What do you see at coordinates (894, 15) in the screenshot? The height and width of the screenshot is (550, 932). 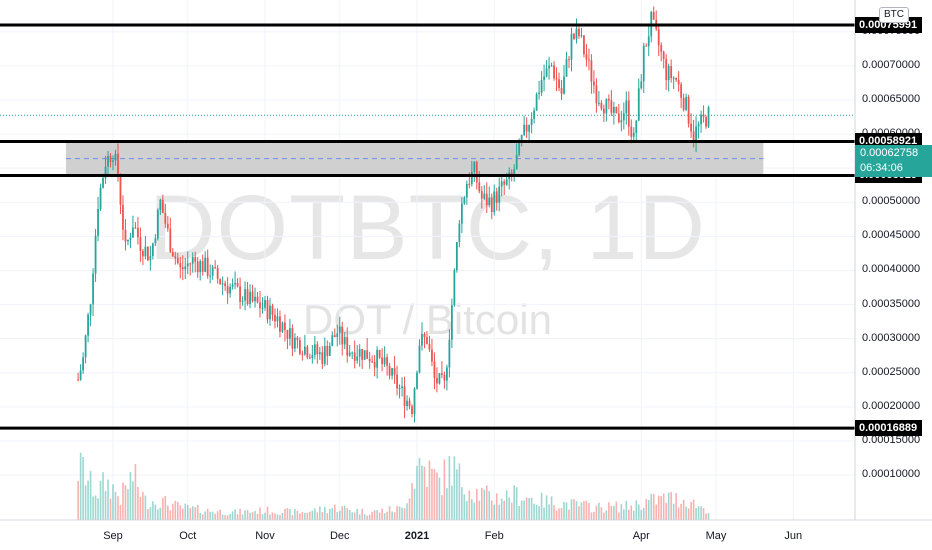 I see `currency-unit-badge: BTC` at bounding box center [894, 15].